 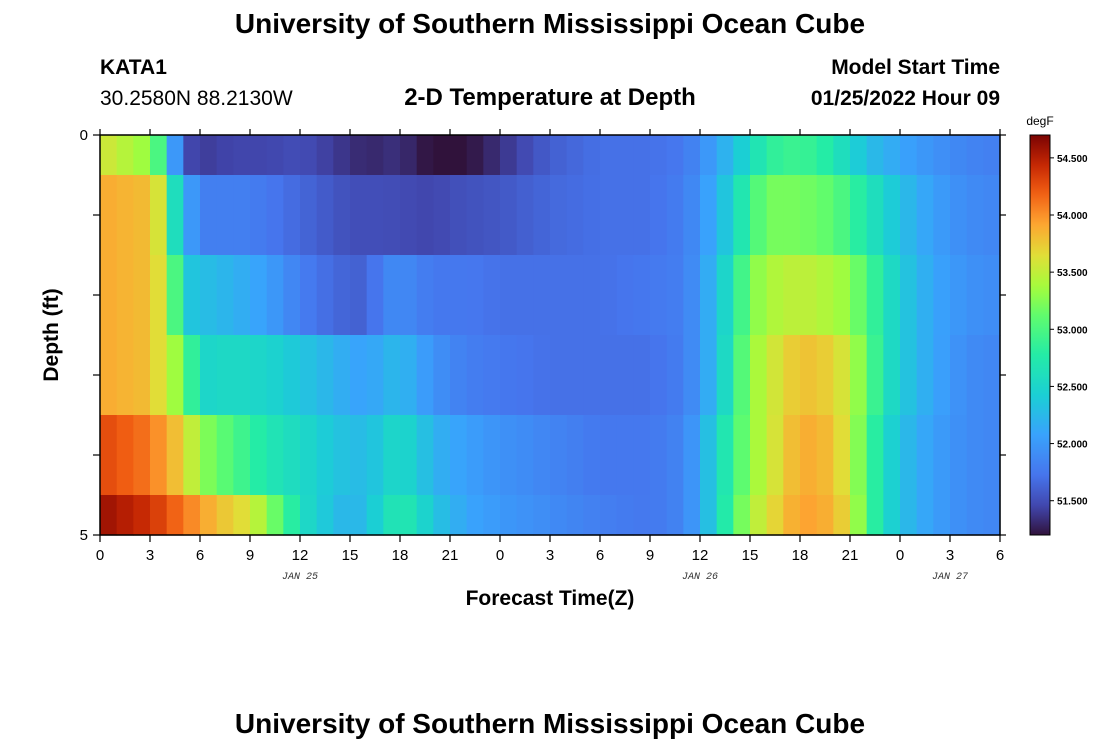 I want to click on x-axis-title: Forecast Time(Z), so click(x=550, y=598).